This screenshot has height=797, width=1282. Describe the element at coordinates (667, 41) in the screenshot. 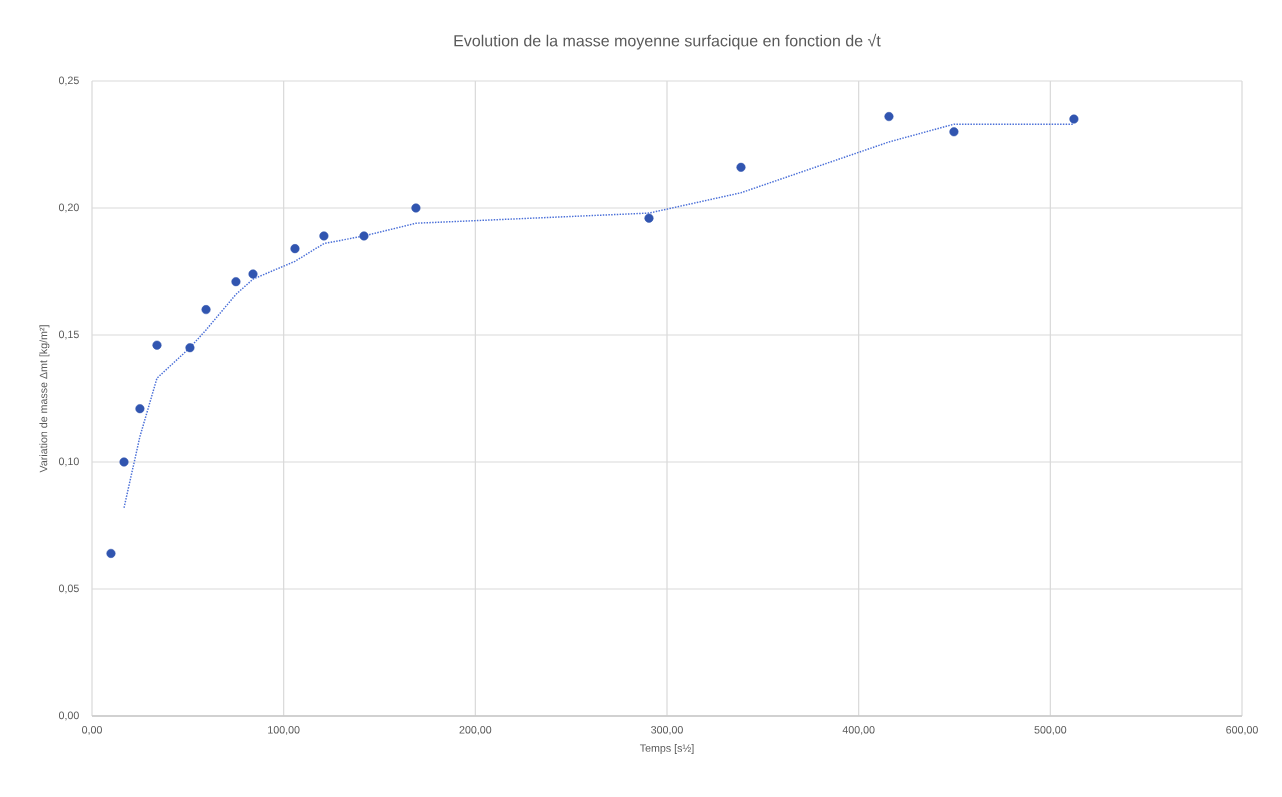

I see `chart-title: Evolution de la masse moyenne surfacique en fonction de √t` at that location.